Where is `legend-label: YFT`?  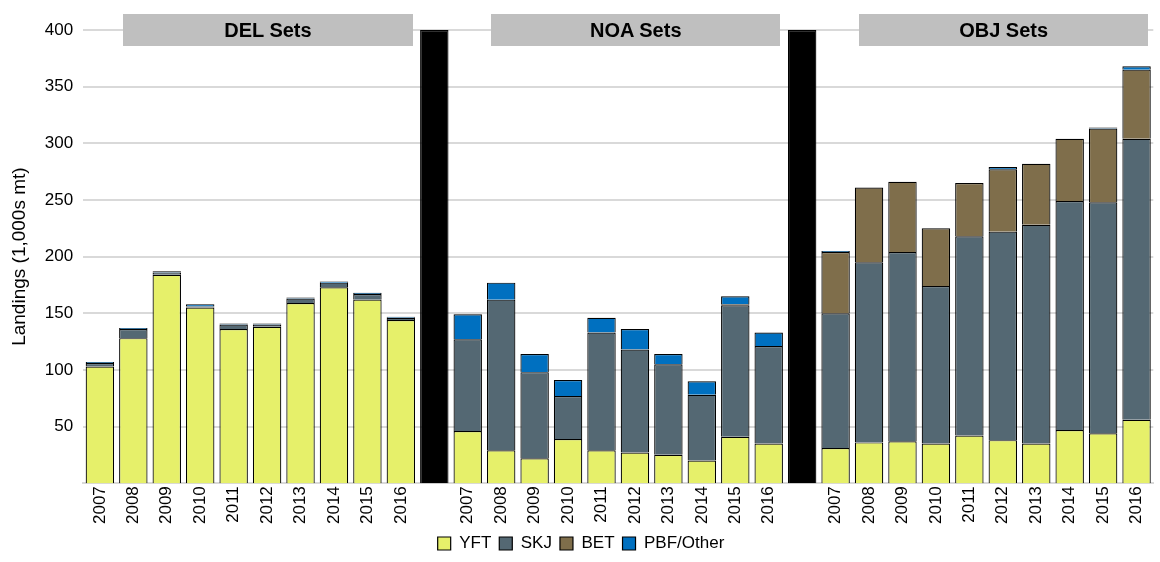
legend-label: YFT is located at coordinates (475, 543).